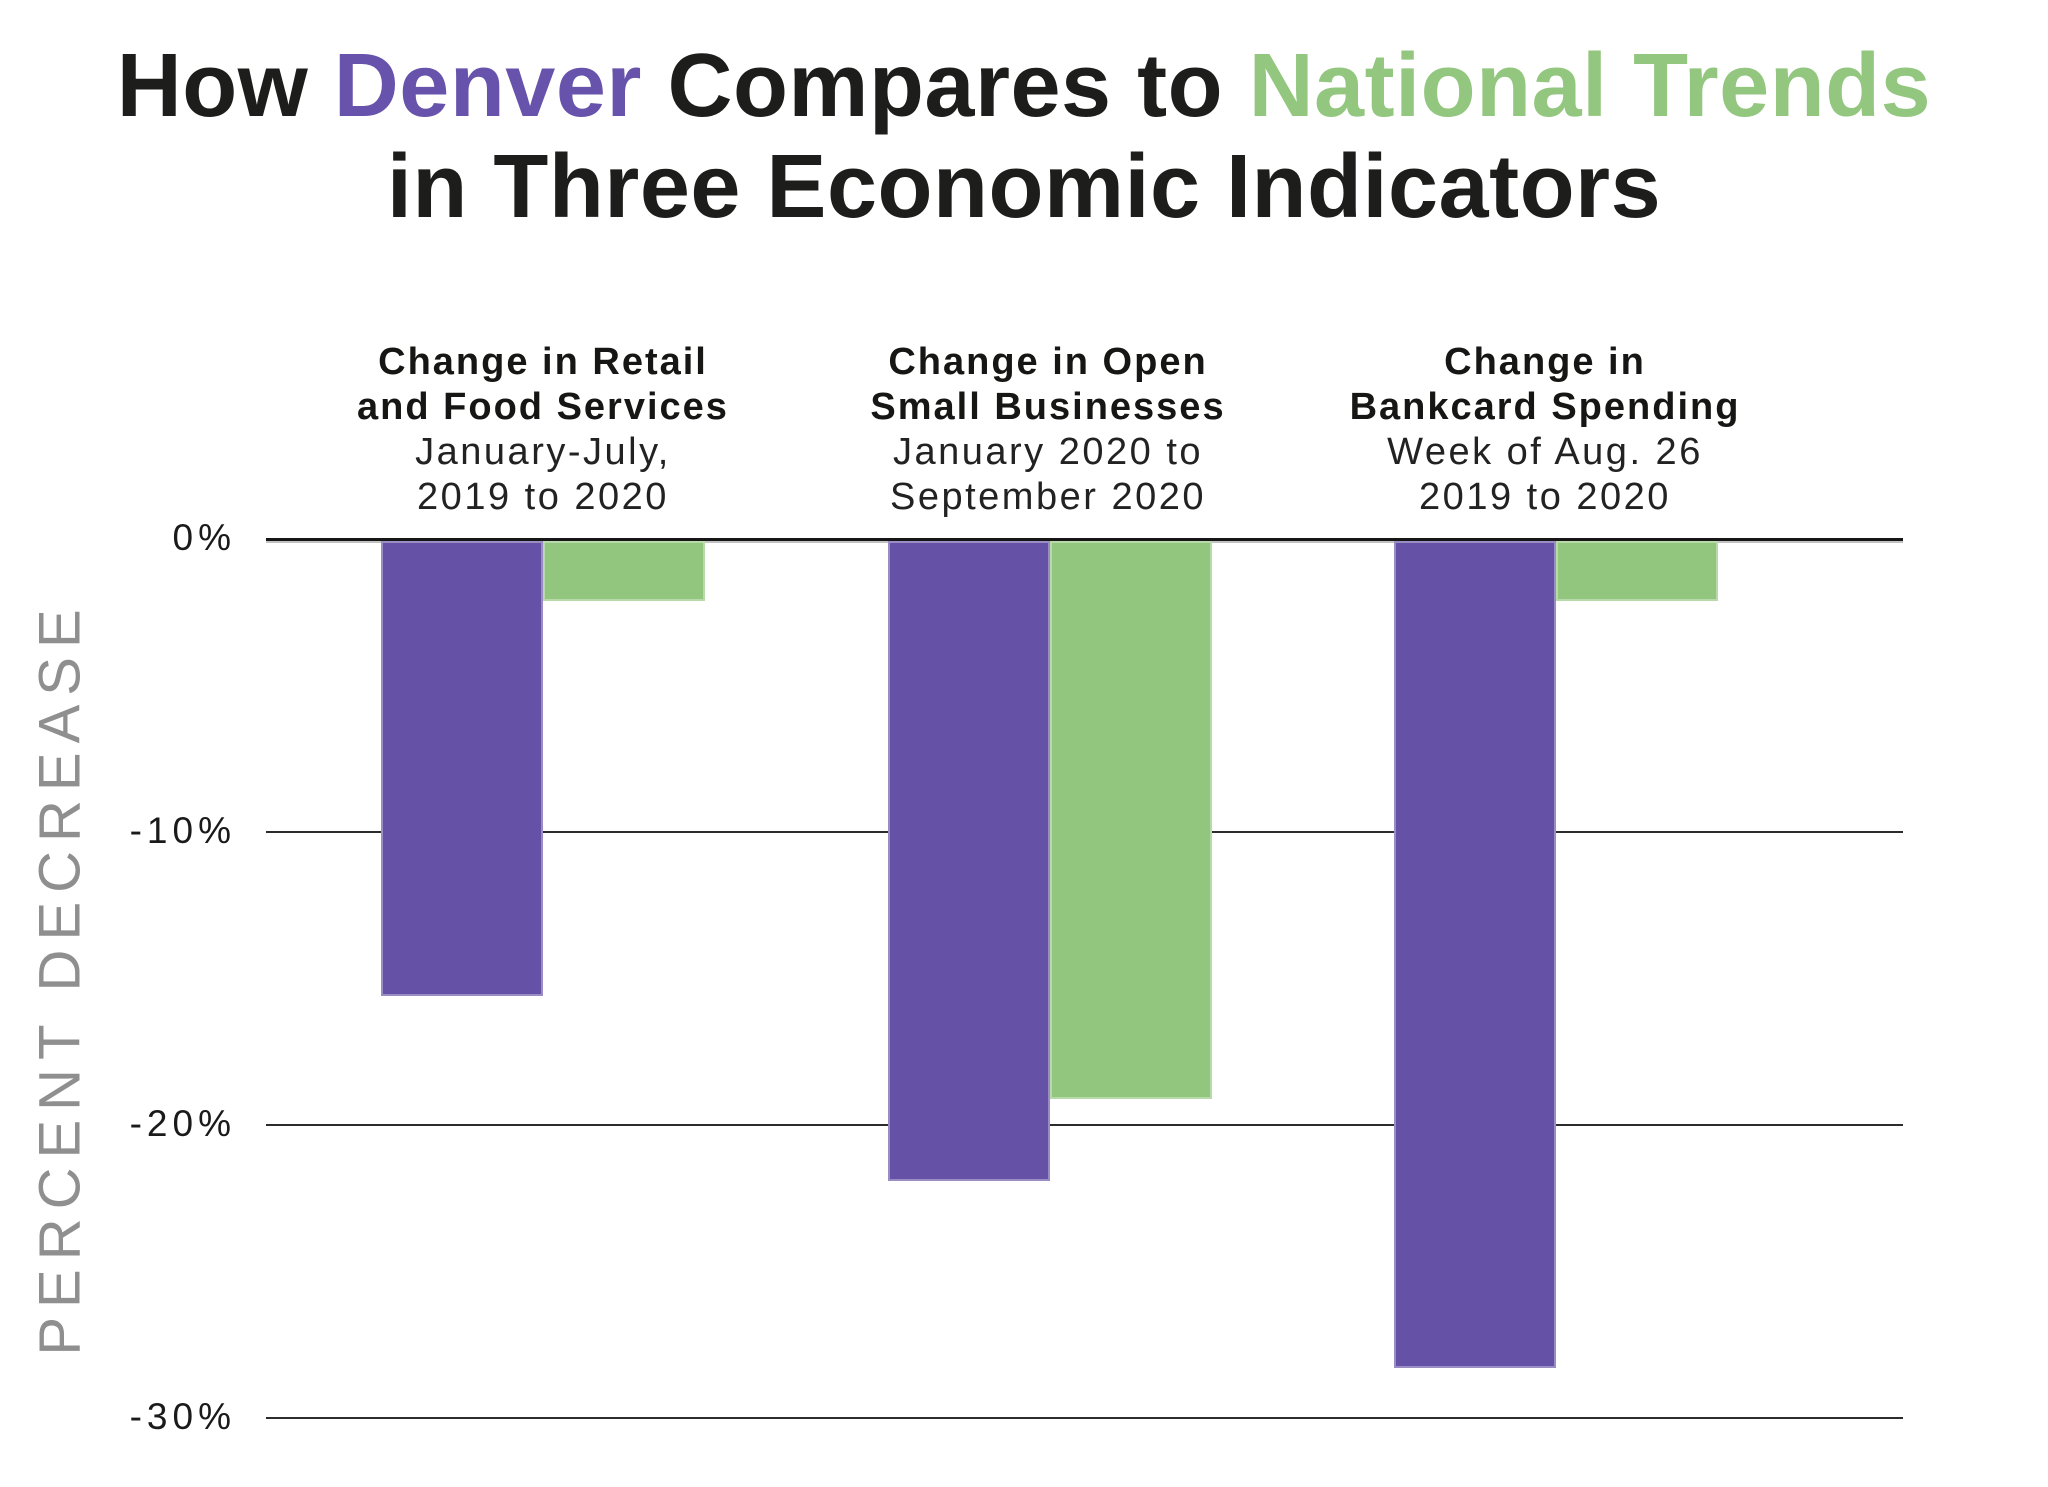 The image size is (2048, 1487). I want to click on bar-national-bankcard, so click(1637, 571).